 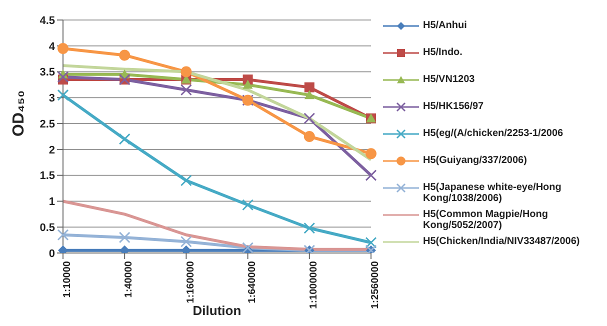 What do you see at coordinates (492, 193) in the screenshot?
I see `legend-label: H5(Japanese white-eye/Hong Kong/1038/2006)` at bounding box center [492, 193].